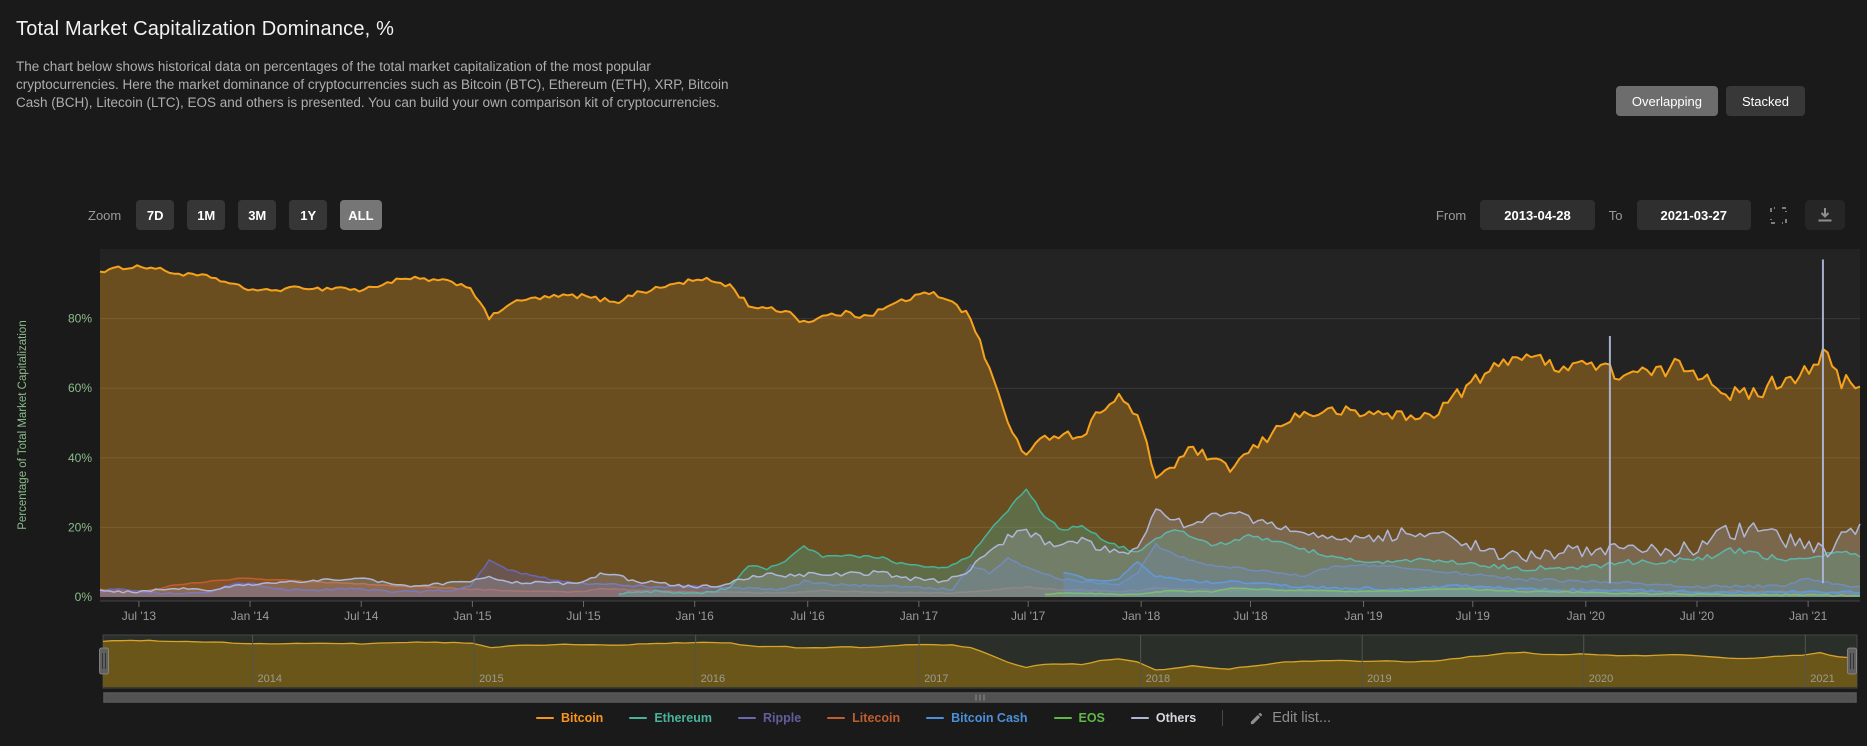  Describe the element at coordinates (80, 319) in the screenshot. I see `y-axis-label: 80%` at that location.